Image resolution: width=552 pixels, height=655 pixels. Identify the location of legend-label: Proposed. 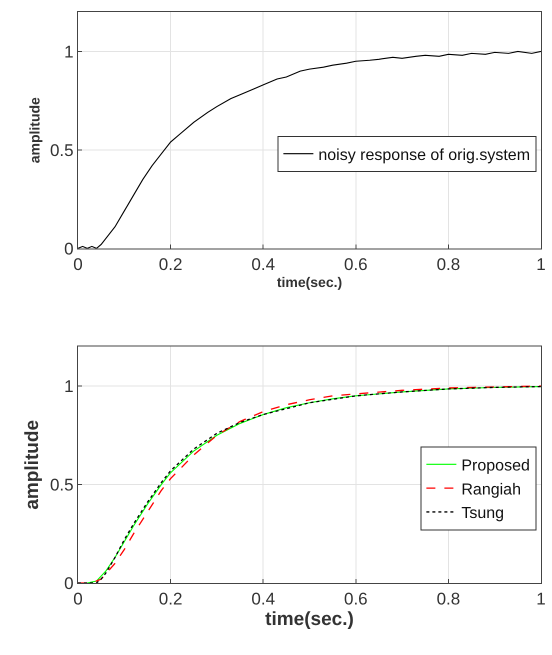
(495, 466).